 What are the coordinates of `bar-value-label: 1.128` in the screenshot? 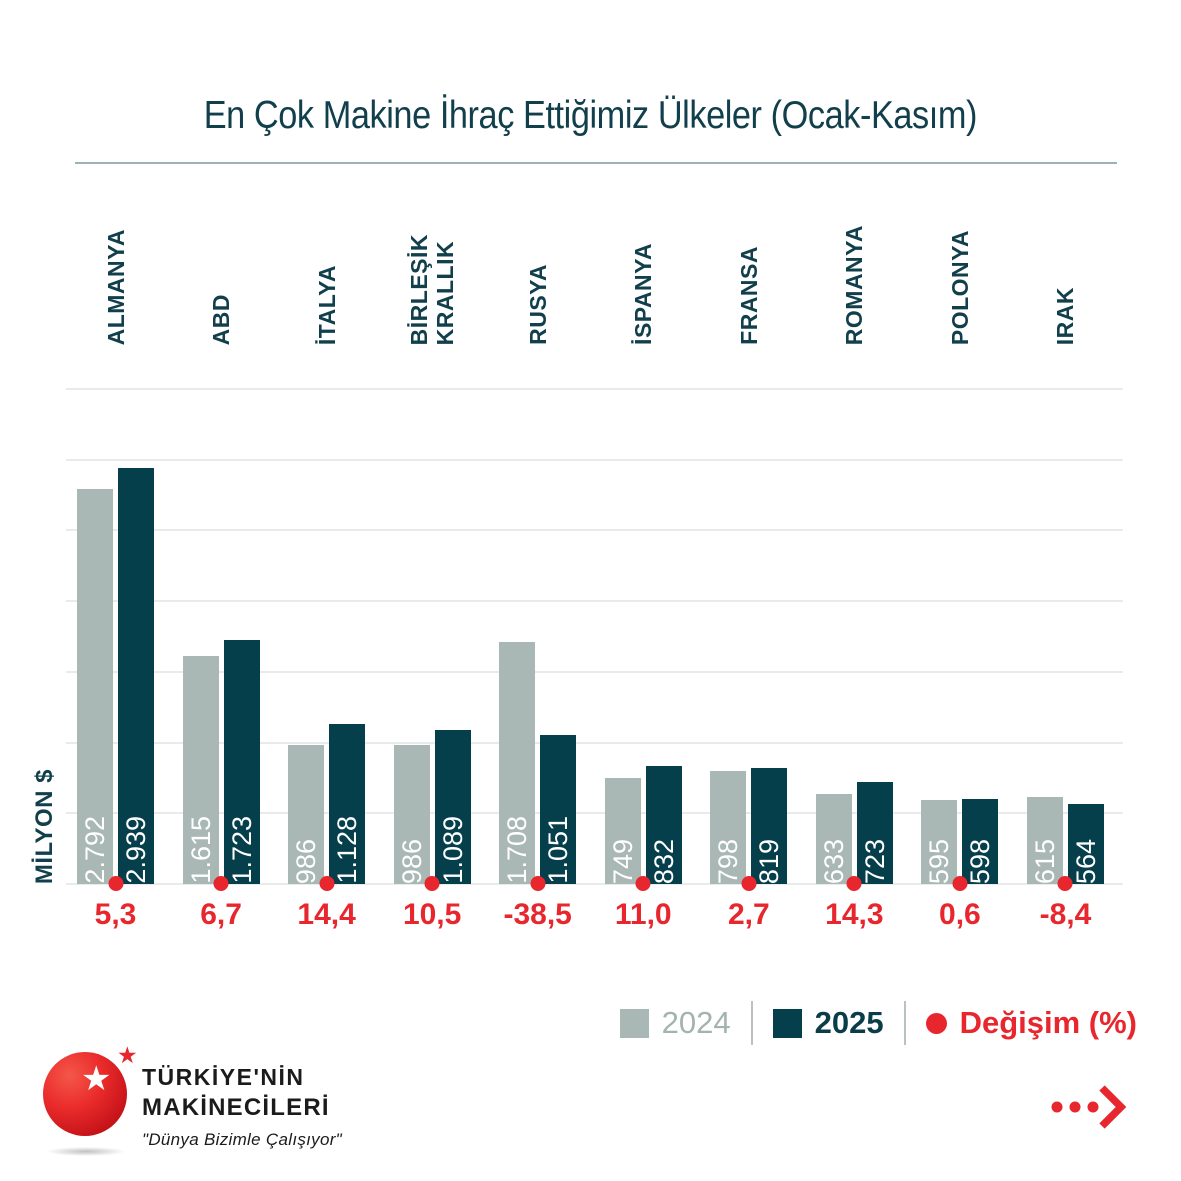 It's located at (347, 850).